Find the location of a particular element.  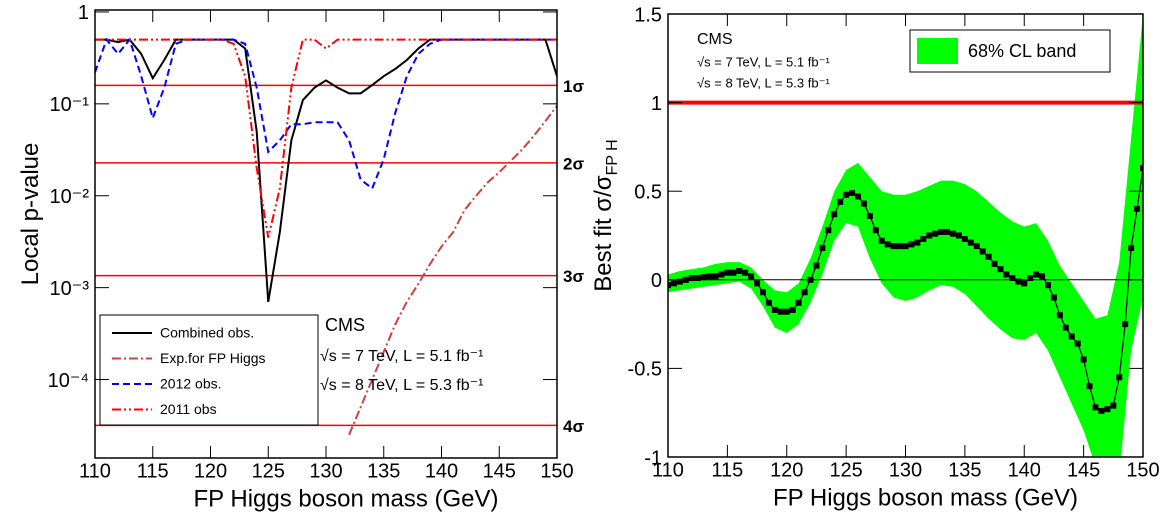

sigma-label: 3σ is located at coordinates (573, 276).